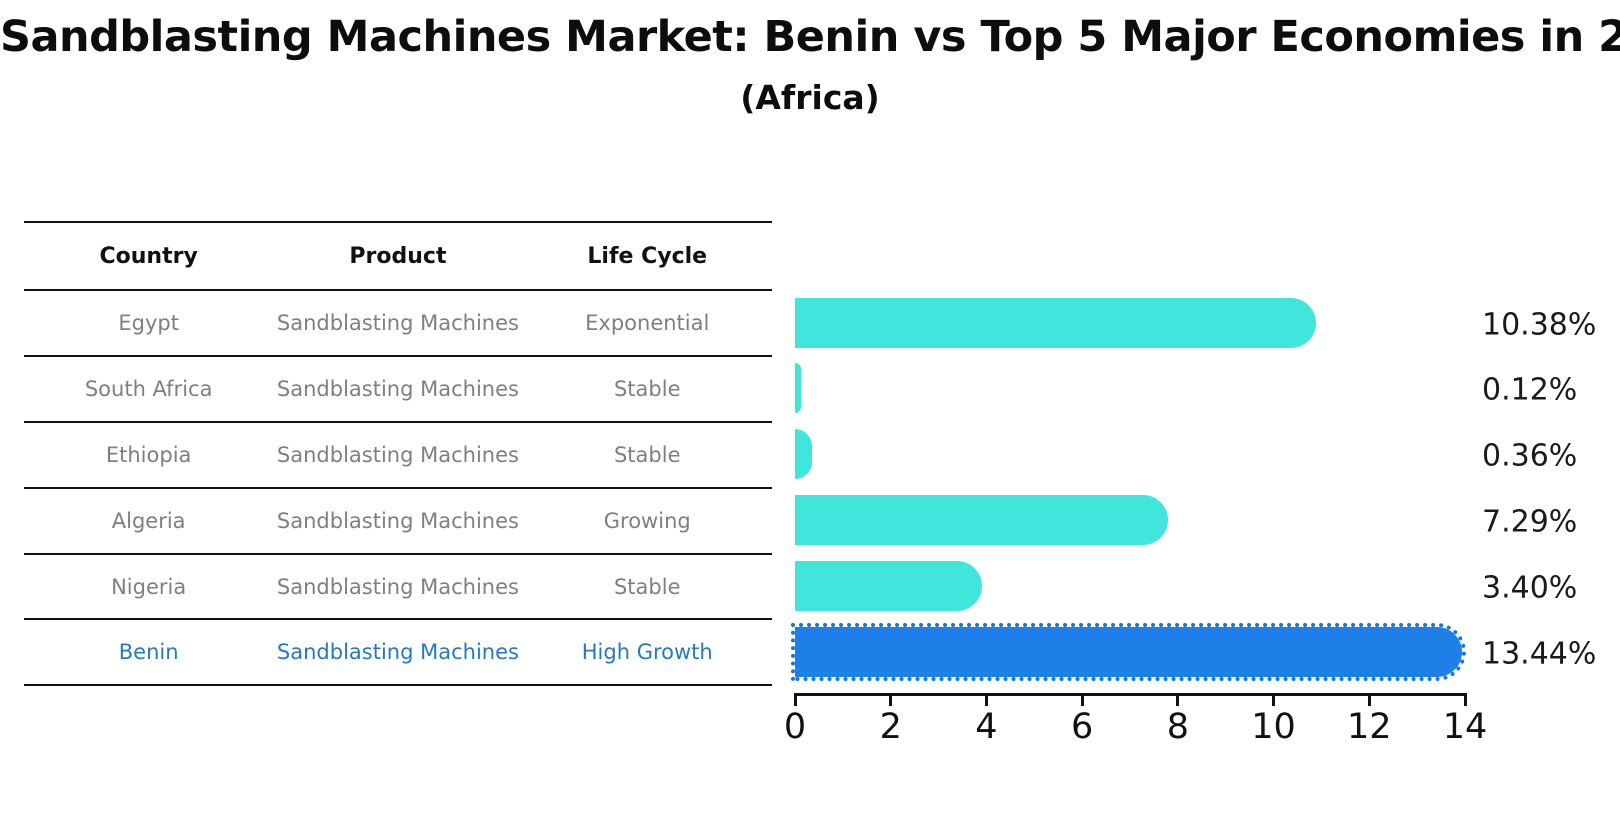 This screenshot has height=823, width=1620. What do you see at coordinates (1530, 588) in the screenshot?
I see `value-label-nigeria: 3.40%` at bounding box center [1530, 588].